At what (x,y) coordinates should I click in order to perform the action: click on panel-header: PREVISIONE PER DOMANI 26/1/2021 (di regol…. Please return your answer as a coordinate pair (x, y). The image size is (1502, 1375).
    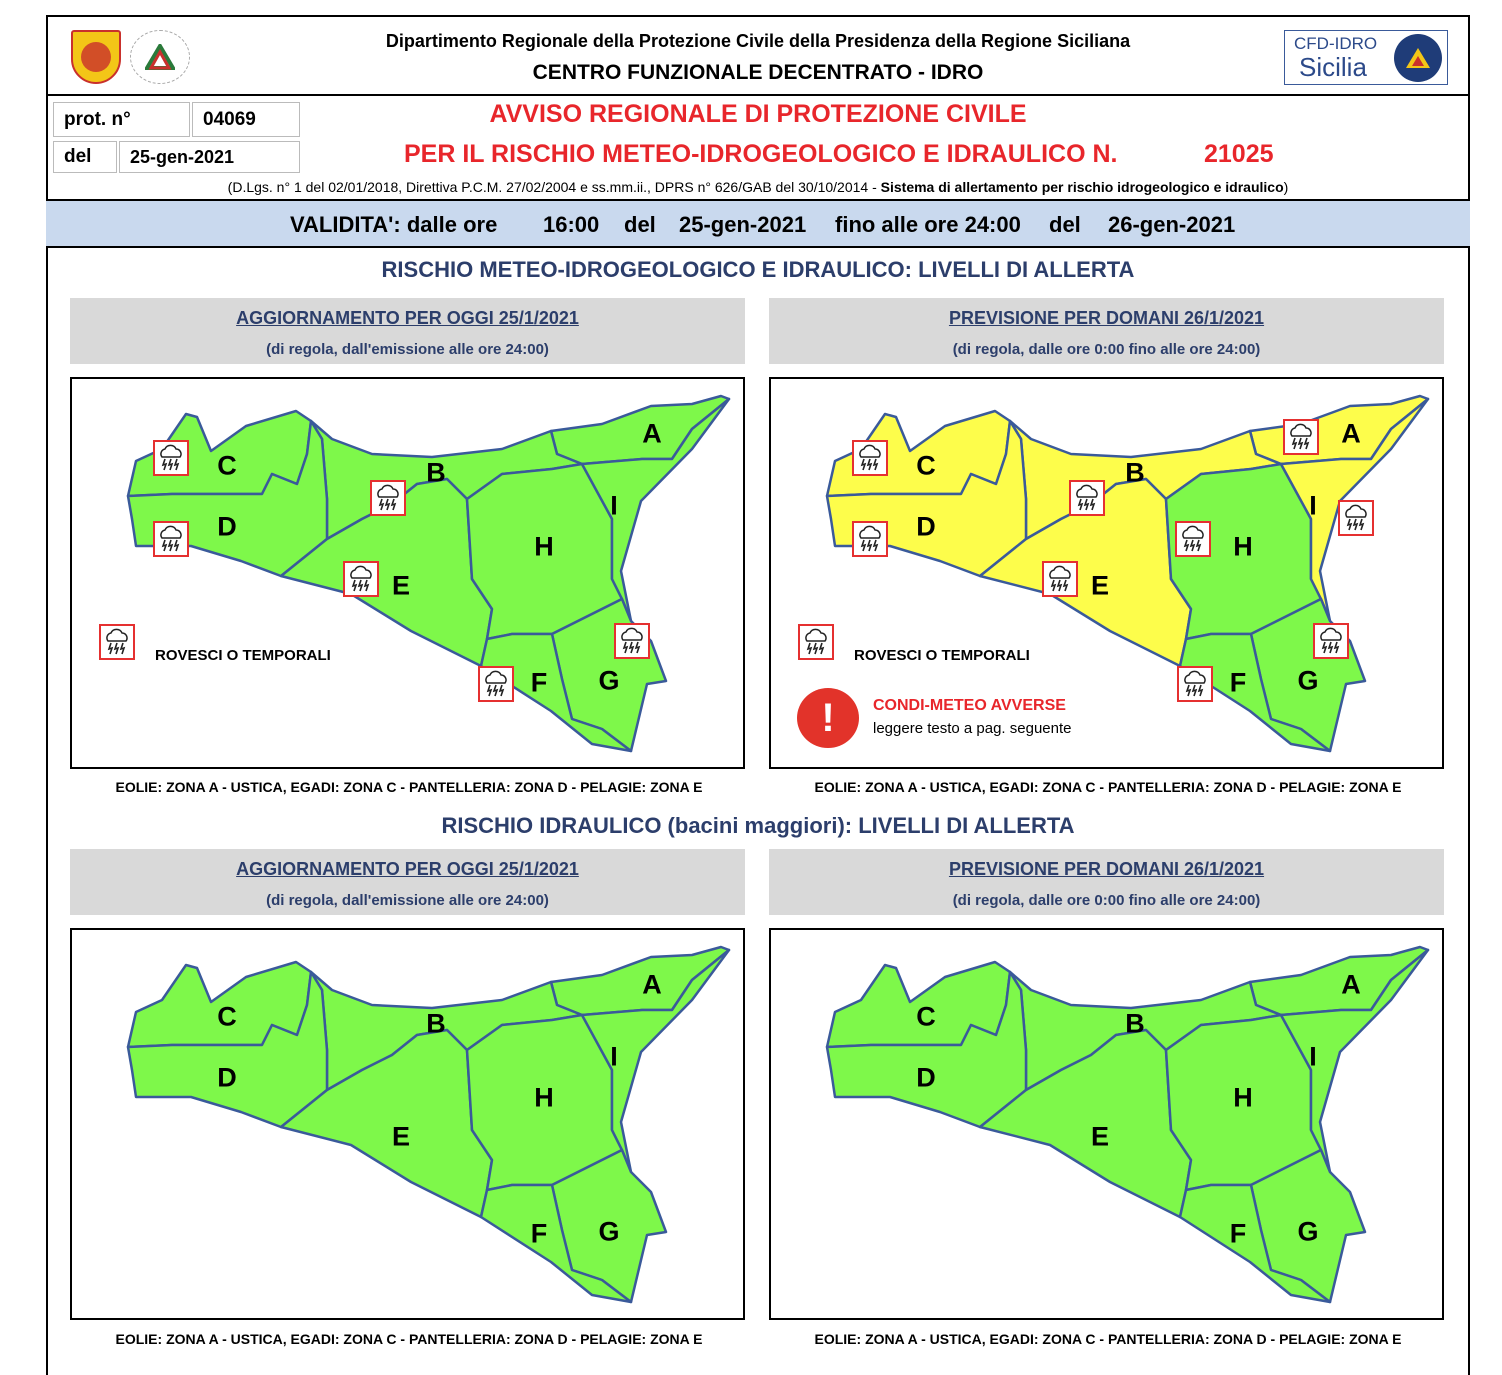
    Looking at the image, I should click on (1106, 331).